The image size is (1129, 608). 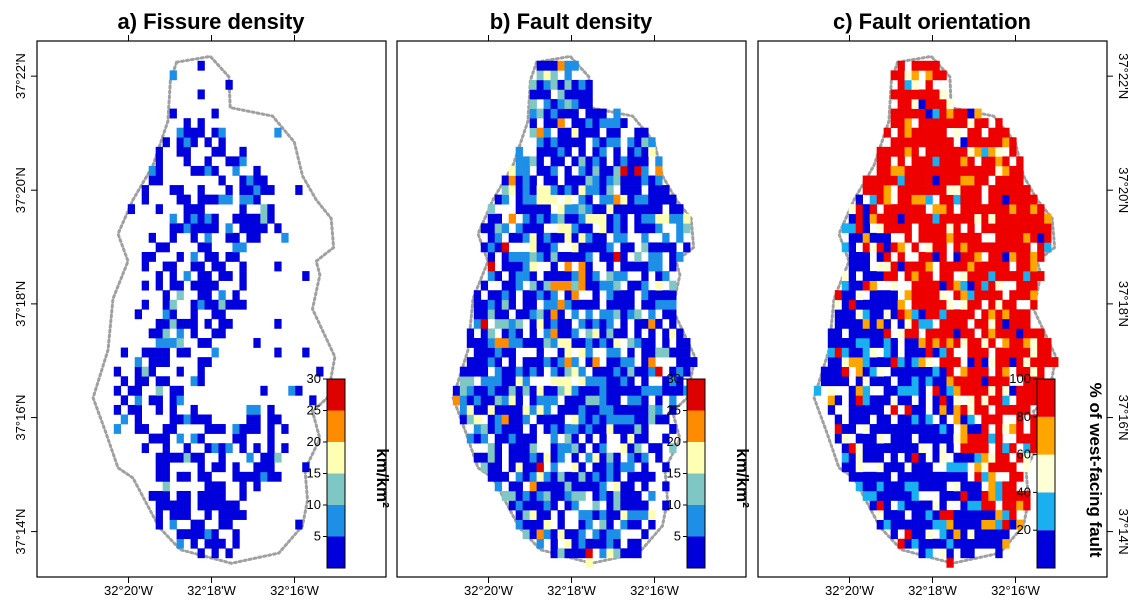 I want to click on panel-a-cb-ticklabel-5: 30, so click(x=314, y=378).